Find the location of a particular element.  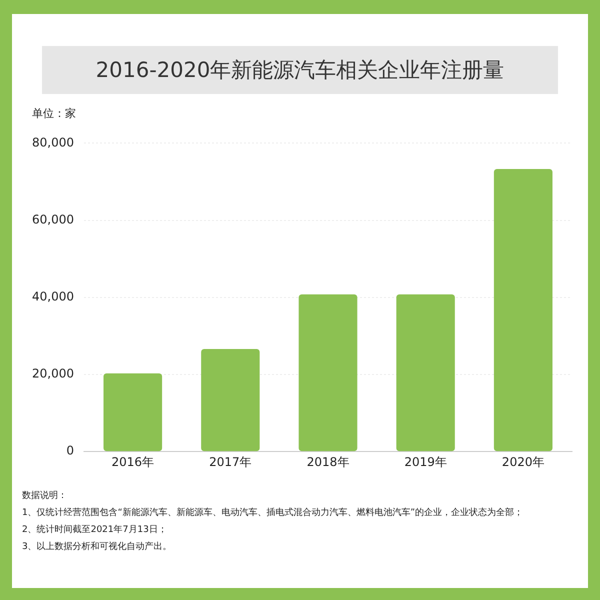

x-tick-label: 2016年 is located at coordinates (133, 461).